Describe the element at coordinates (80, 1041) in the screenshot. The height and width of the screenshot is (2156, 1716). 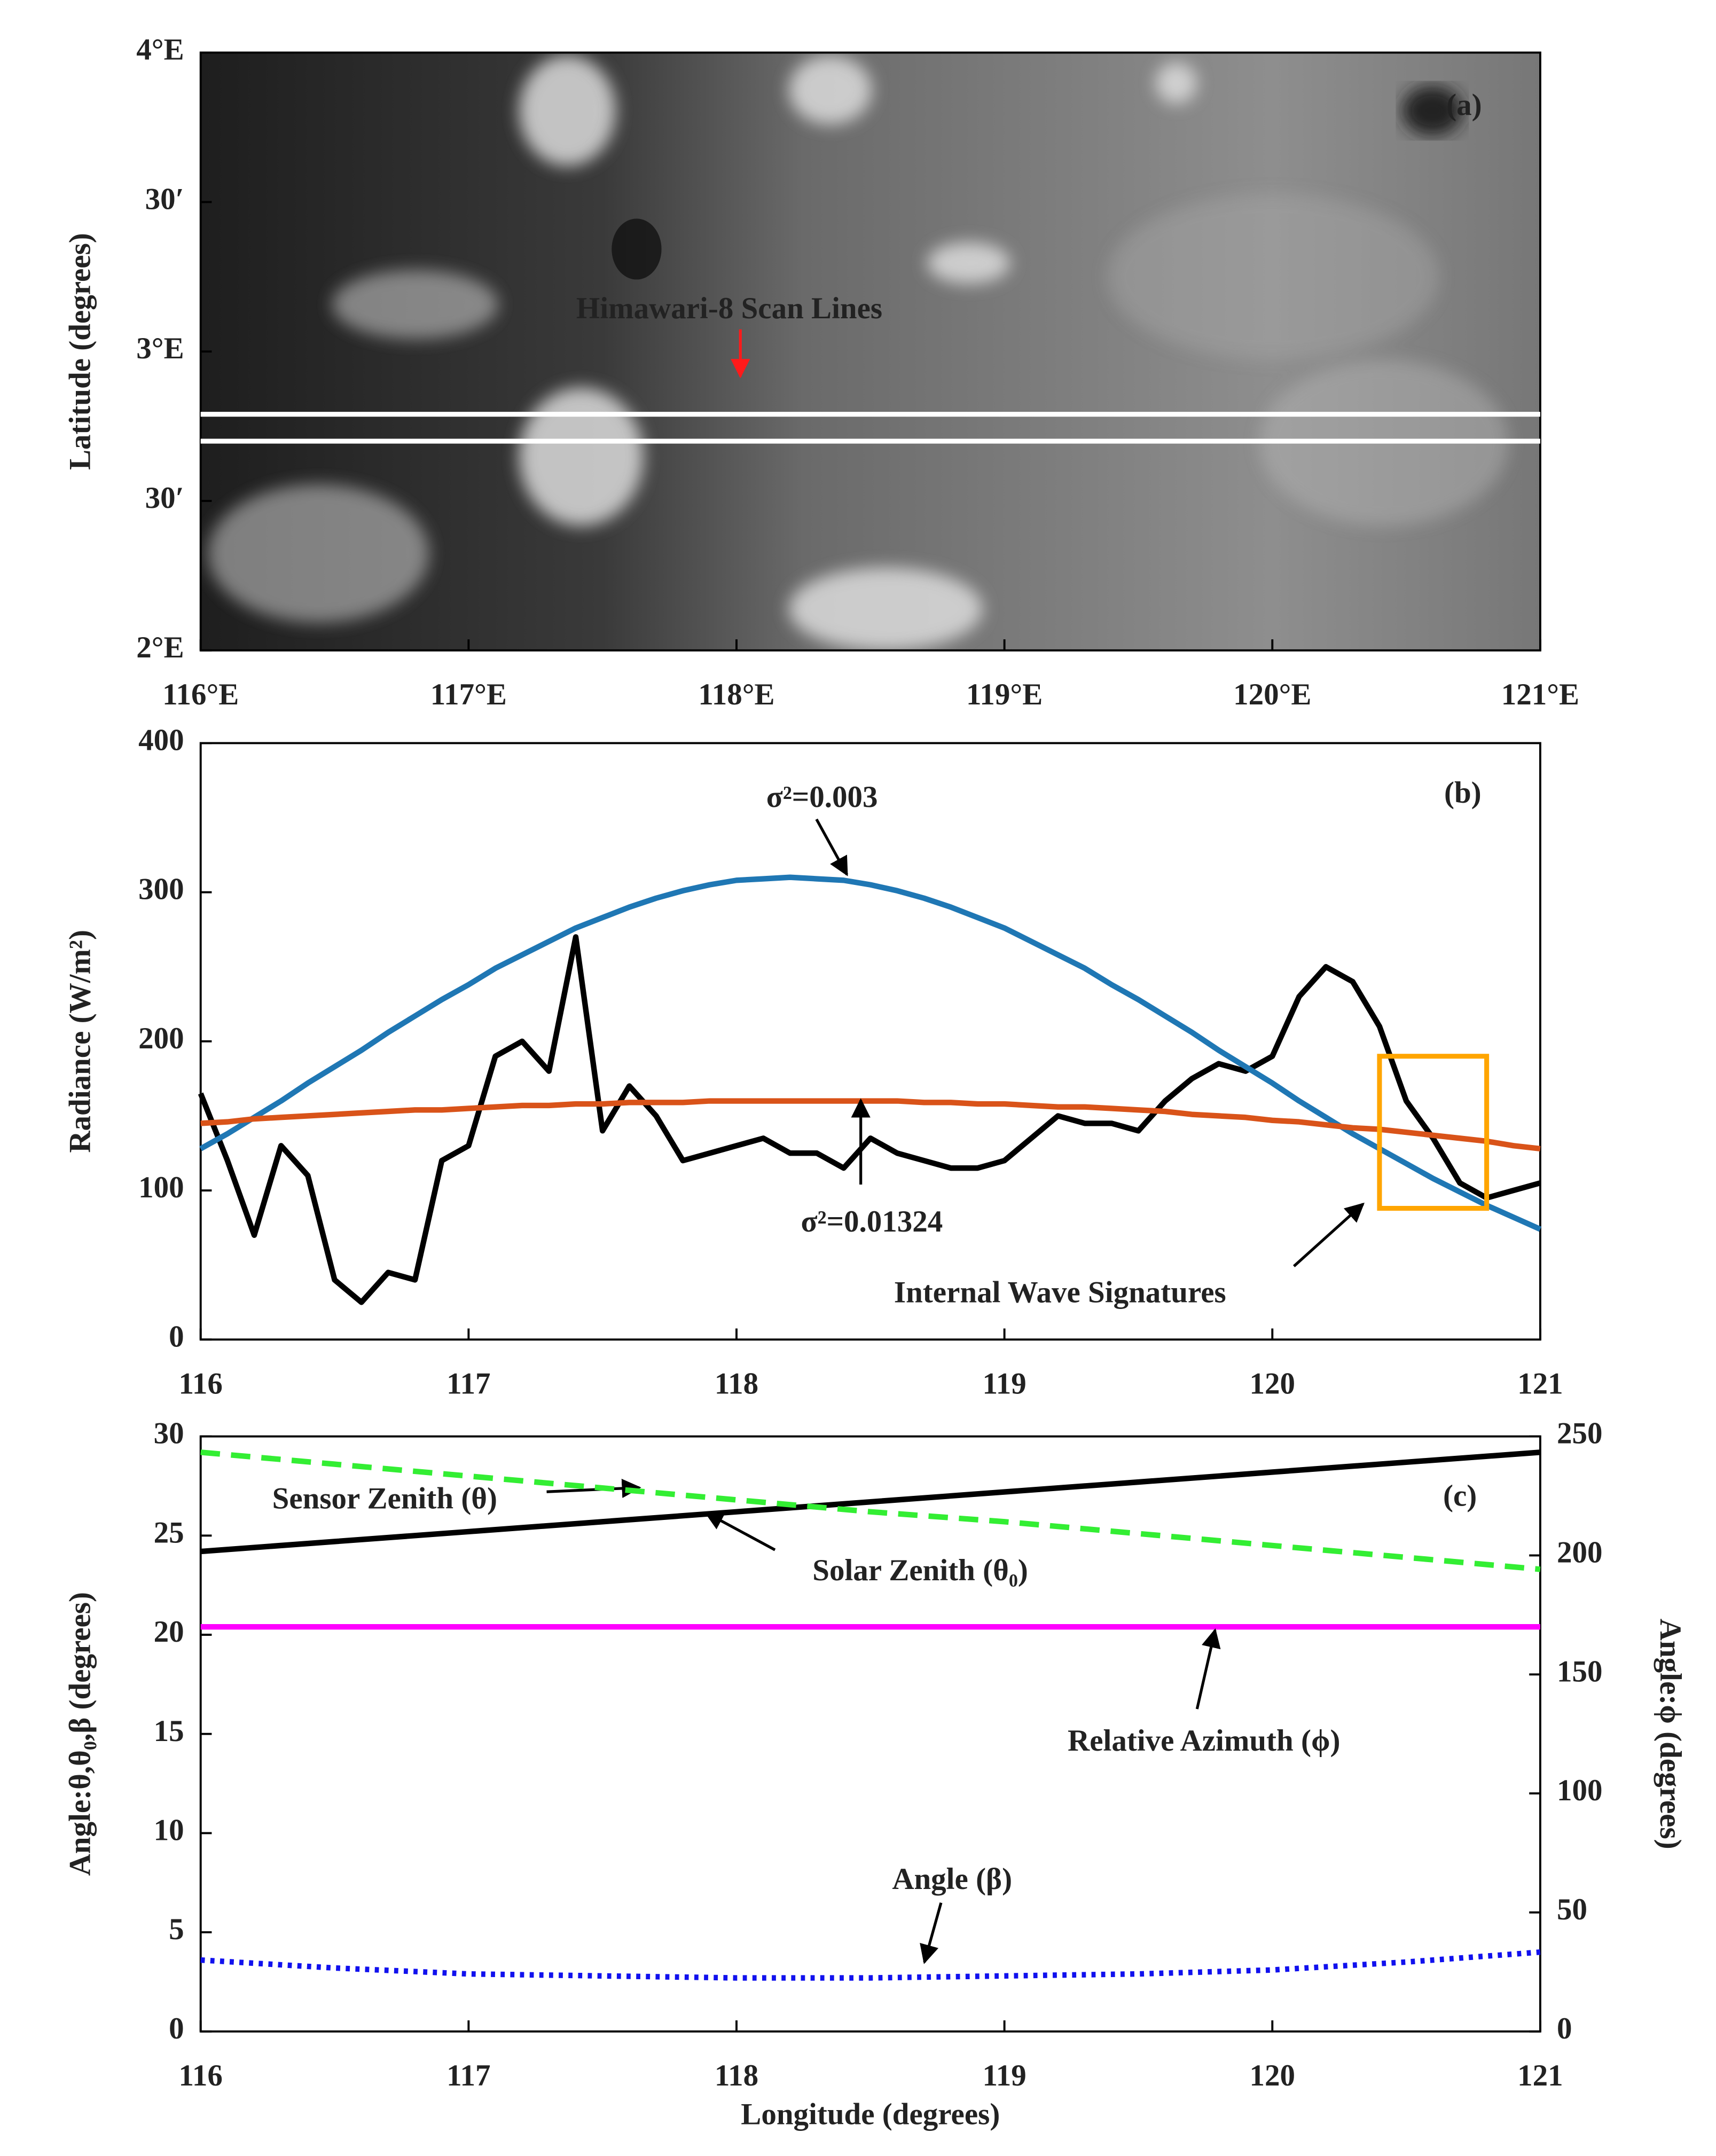
I see `y-axis-label: Radiance (W/m²)` at that location.